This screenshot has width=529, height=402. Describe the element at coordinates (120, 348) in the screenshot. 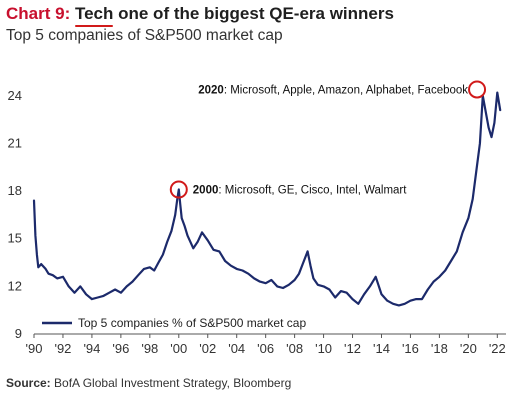

I see `x-tick-label: '96` at that location.